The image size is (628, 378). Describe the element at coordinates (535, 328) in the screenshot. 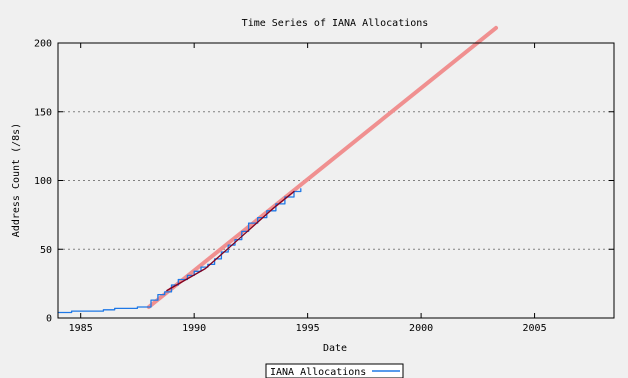

I see `x-tick-label: 2005` at that location.